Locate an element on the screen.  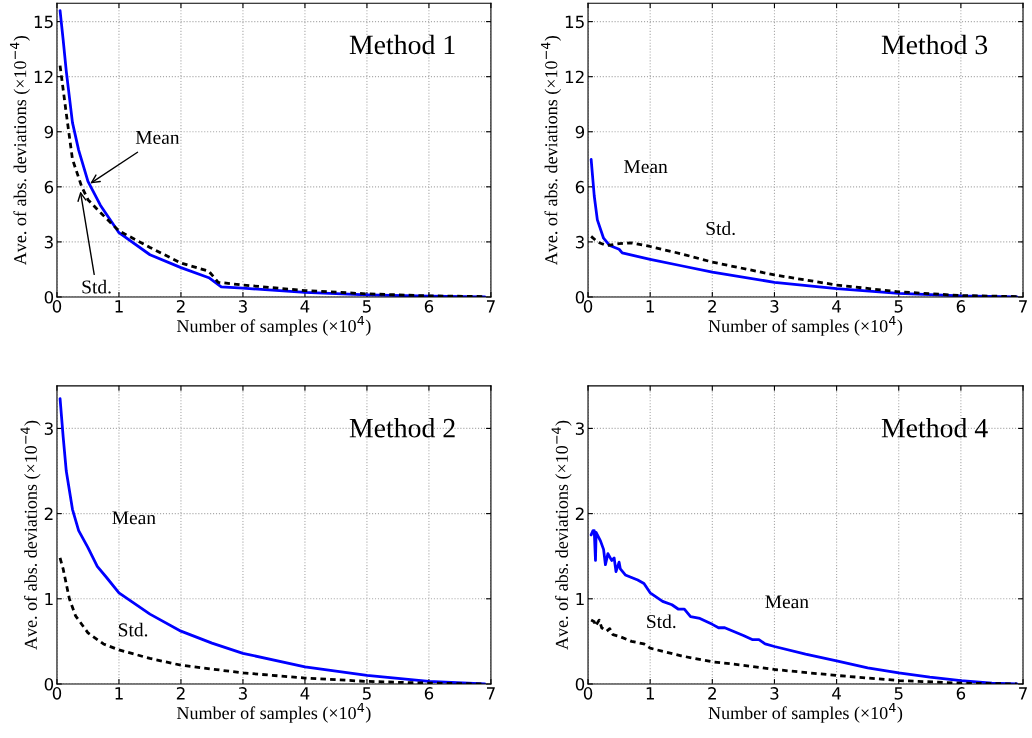
annotation: Method 2 is located at coordinates (402, 427).